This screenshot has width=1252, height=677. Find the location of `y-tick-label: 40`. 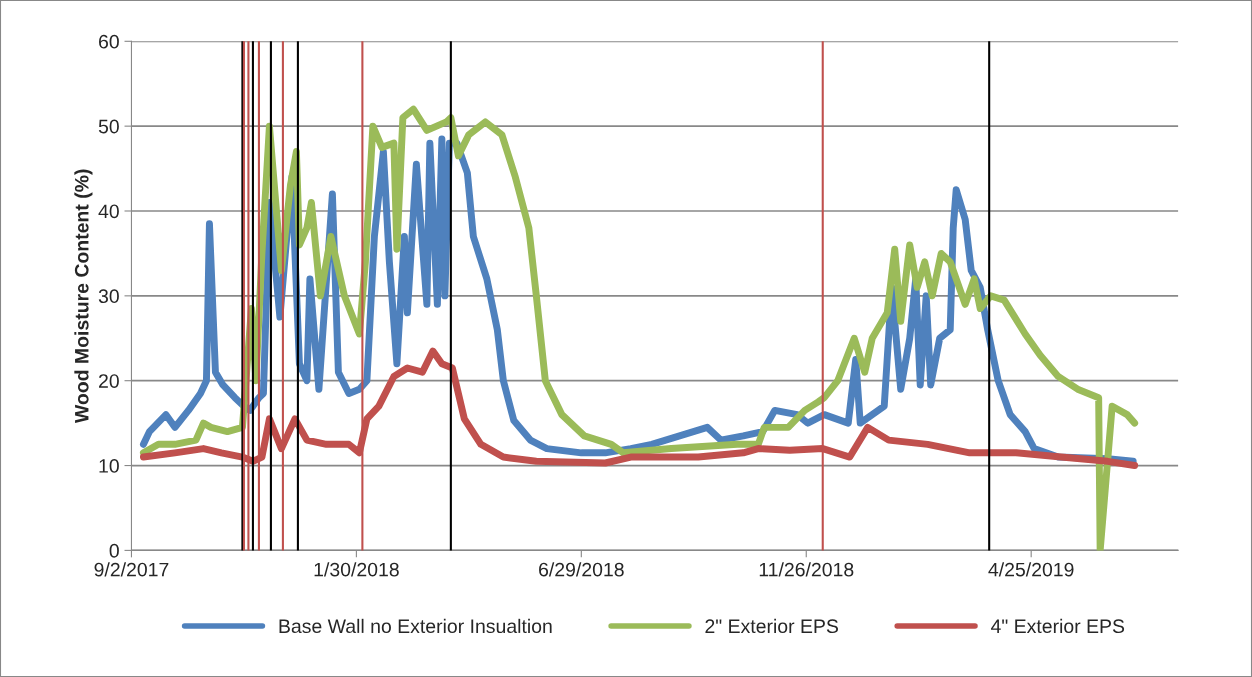

y-tick-label: 40 is located at coordinates (108, 211).